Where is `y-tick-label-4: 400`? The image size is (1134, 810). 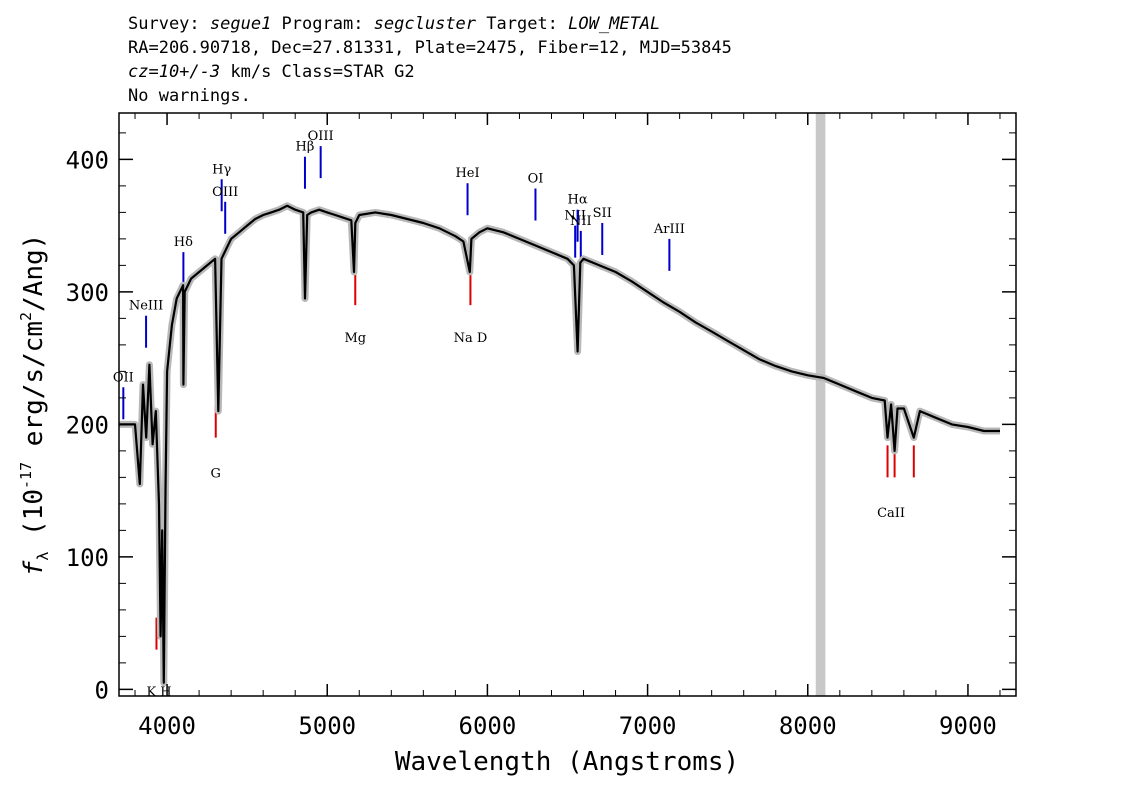
y-tick-label-4: 400 is located at coordinates (87, 160).